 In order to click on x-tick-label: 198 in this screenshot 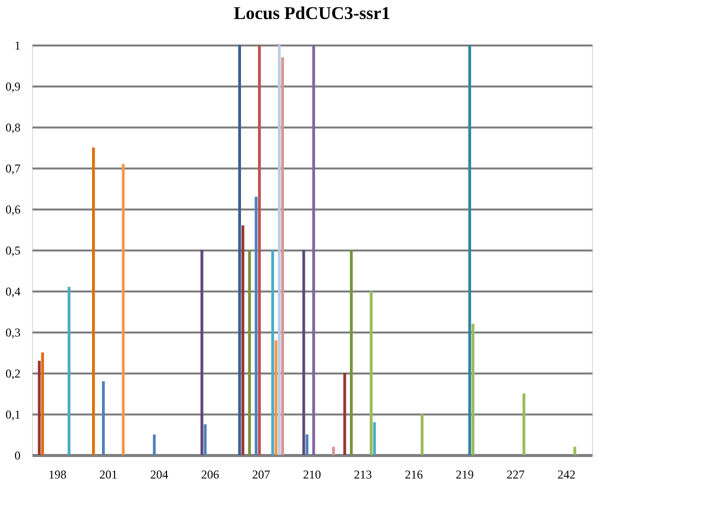, I will do `click(57, 475)`.